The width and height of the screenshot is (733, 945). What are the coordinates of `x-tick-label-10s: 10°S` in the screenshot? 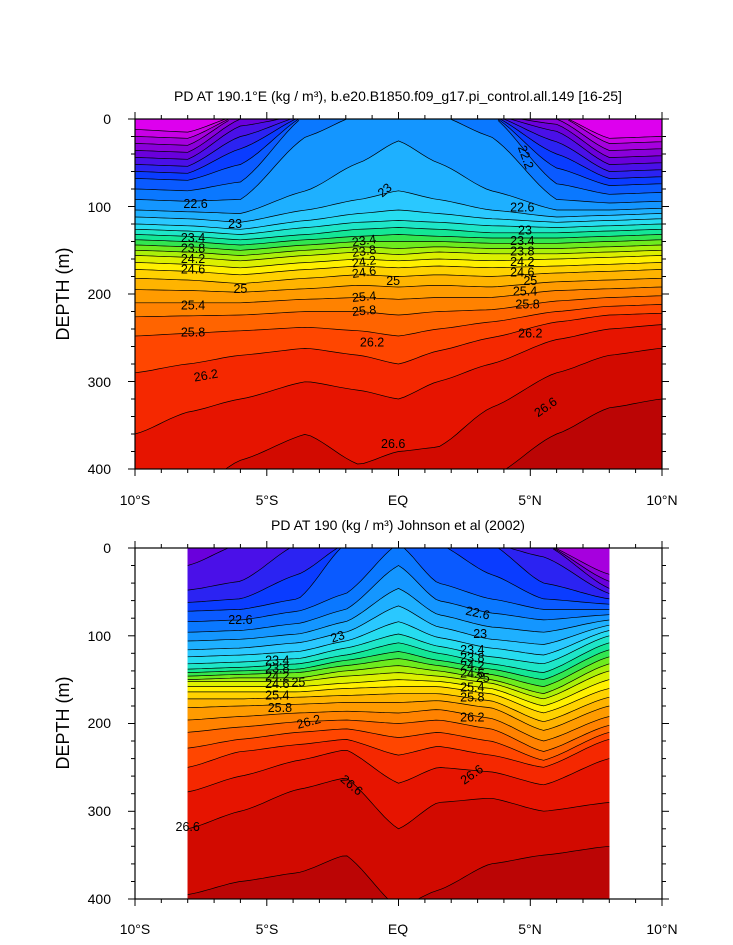 It's located at (135, 500).